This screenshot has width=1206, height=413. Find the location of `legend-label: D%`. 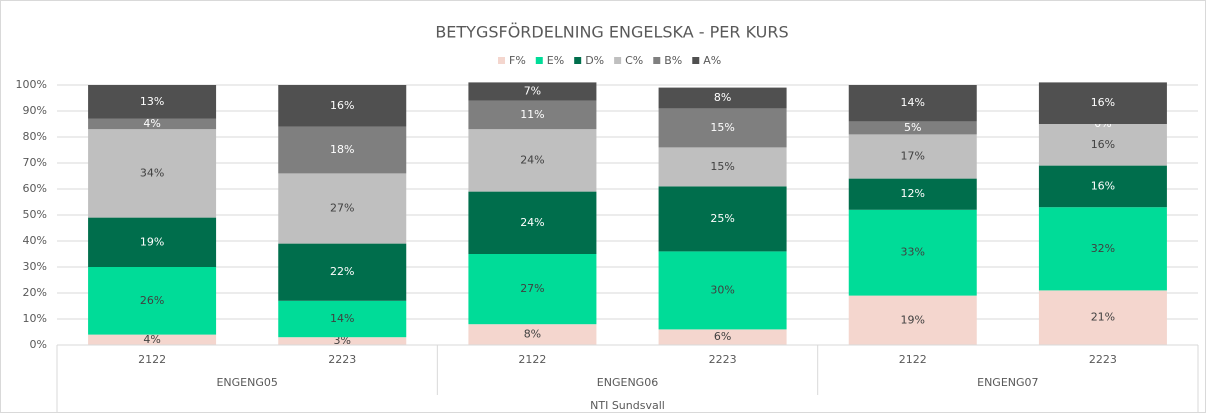

legend-label: D% is located at coordinates (594, 60).